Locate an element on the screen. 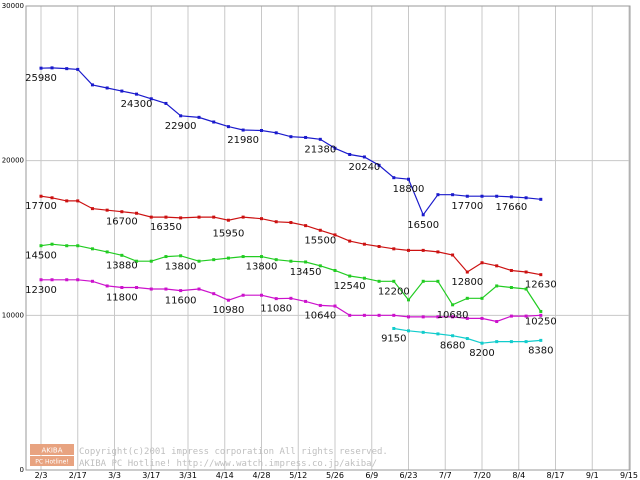 This screenshot has width=640, height=480. x-tick-label: 8/4 is located at coordinates (518, 475).